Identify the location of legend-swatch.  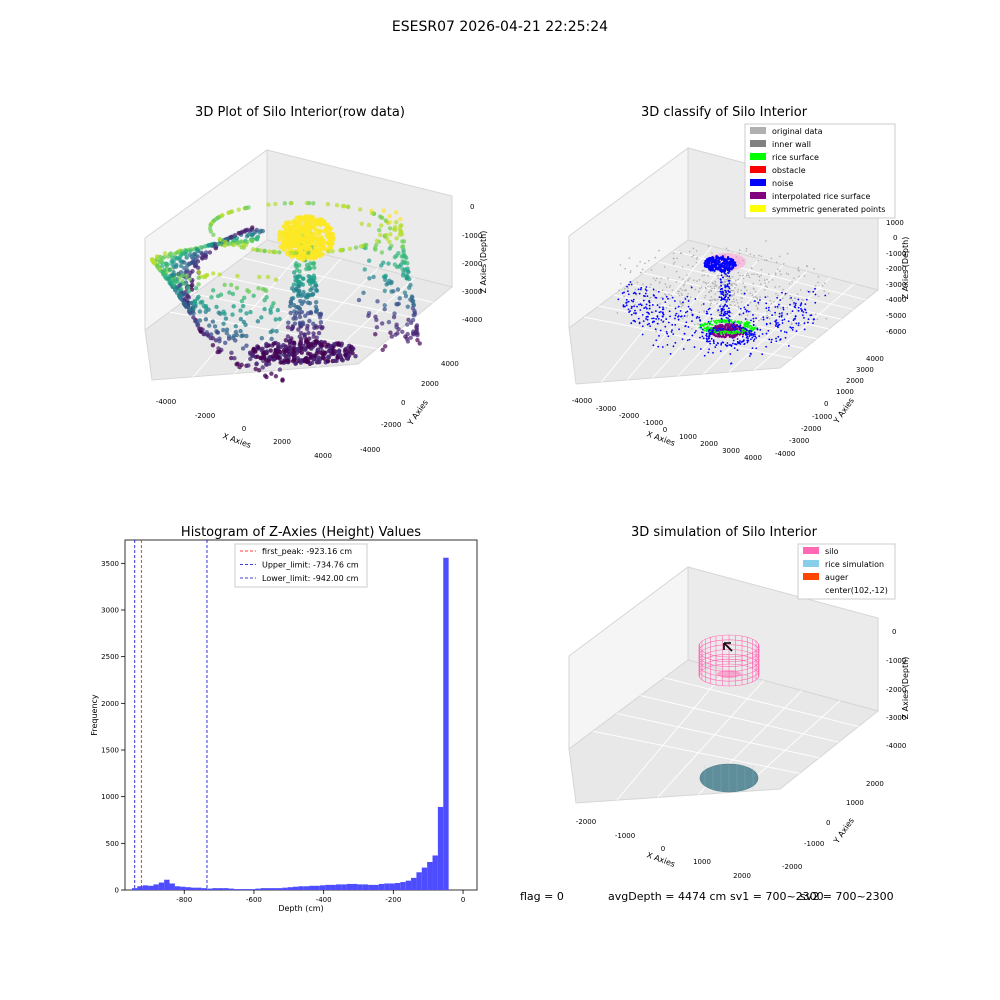
(811, 563).